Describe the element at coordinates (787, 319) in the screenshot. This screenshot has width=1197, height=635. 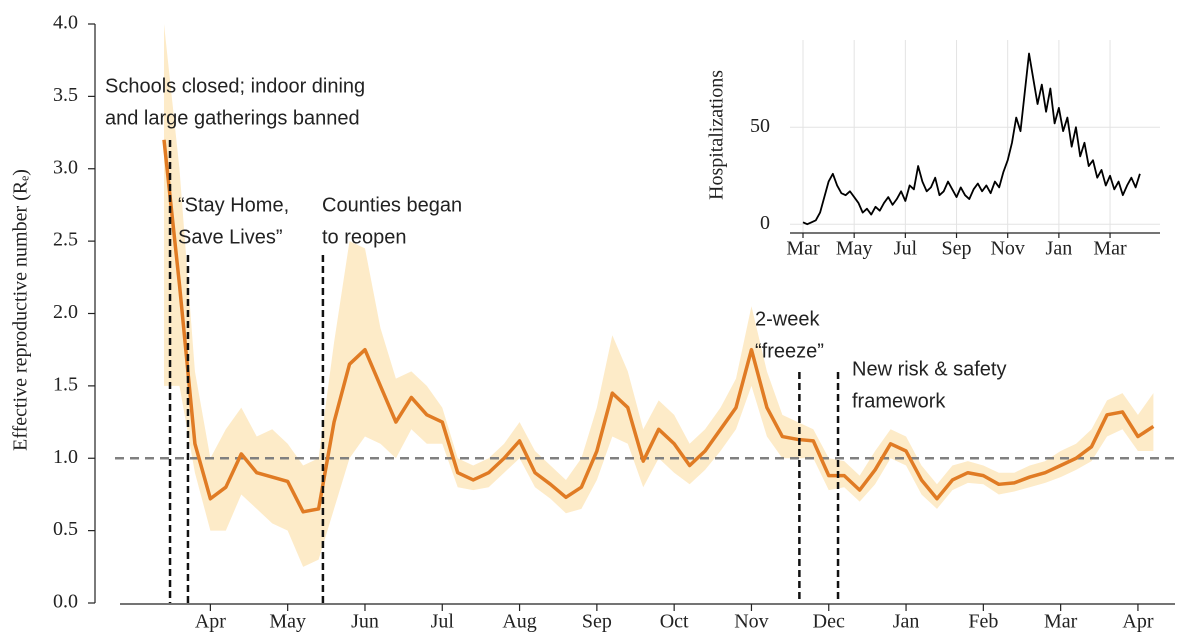
I see `event-annotation: 2-week` at that location.